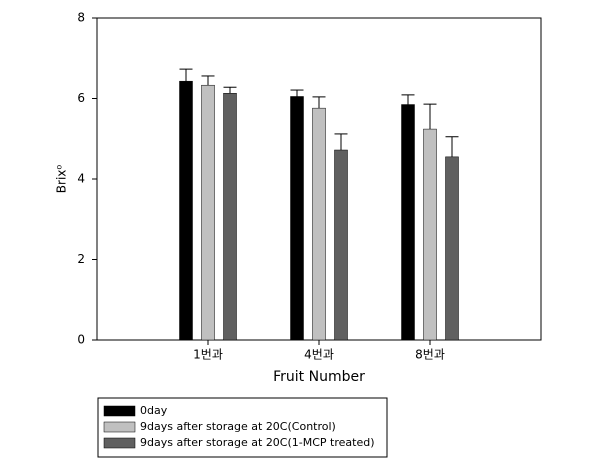 This screenshot has height=472, width=609. What do you see at coordinates (81, 340) in the screenshot?
I see `y-tick-label: 0` at bounding box center [81, 340].